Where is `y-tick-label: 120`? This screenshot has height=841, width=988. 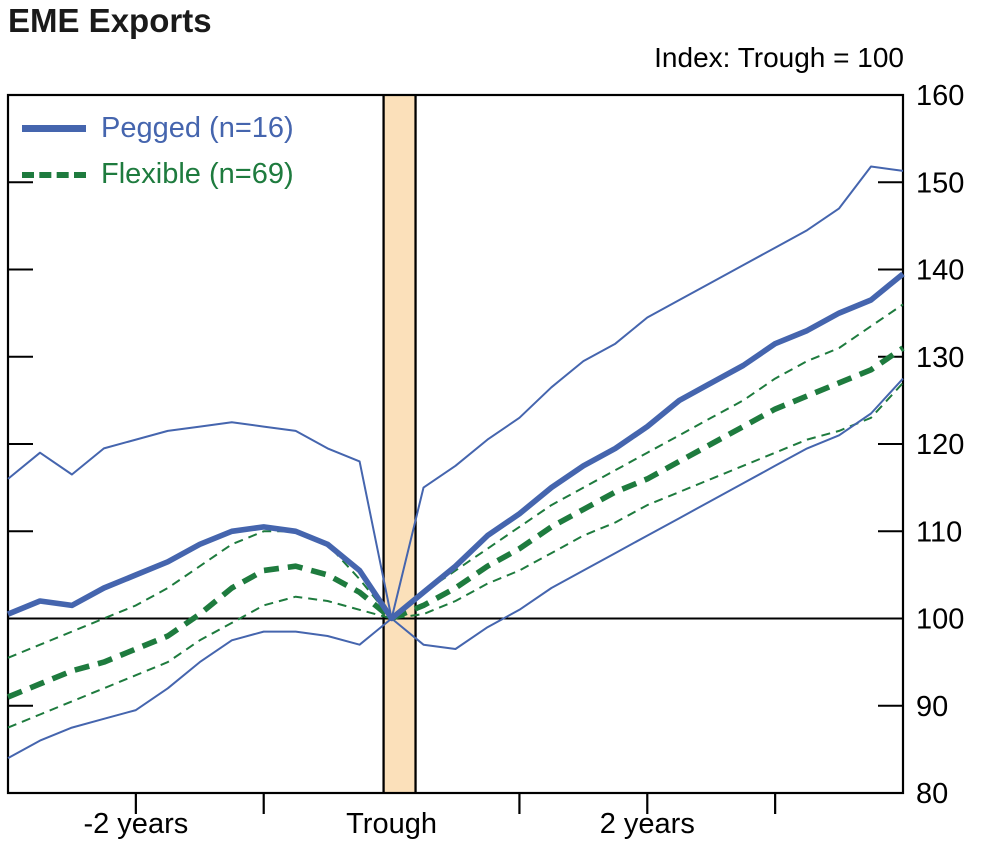
y-tick-label: 120 is located at coordinates (940, 445).